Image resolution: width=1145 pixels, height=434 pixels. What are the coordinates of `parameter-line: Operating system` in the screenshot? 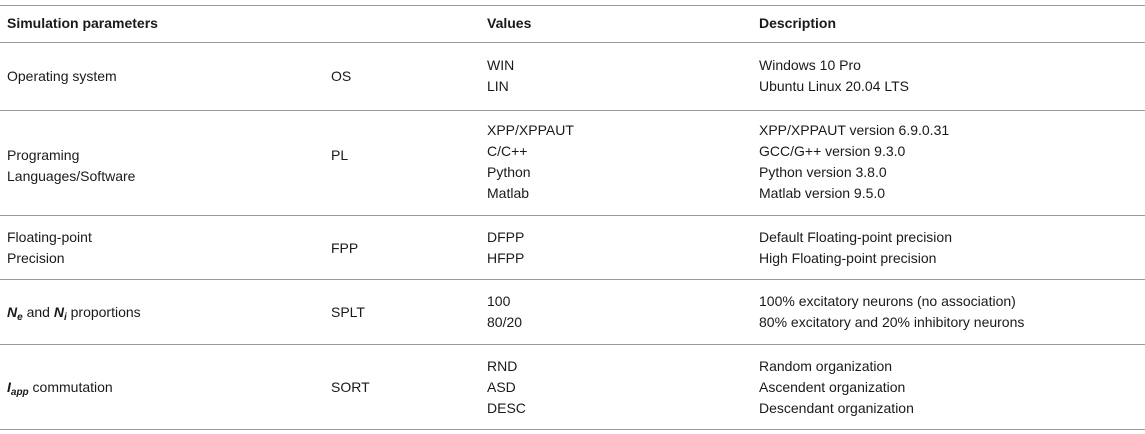 It's located at (62, 76).